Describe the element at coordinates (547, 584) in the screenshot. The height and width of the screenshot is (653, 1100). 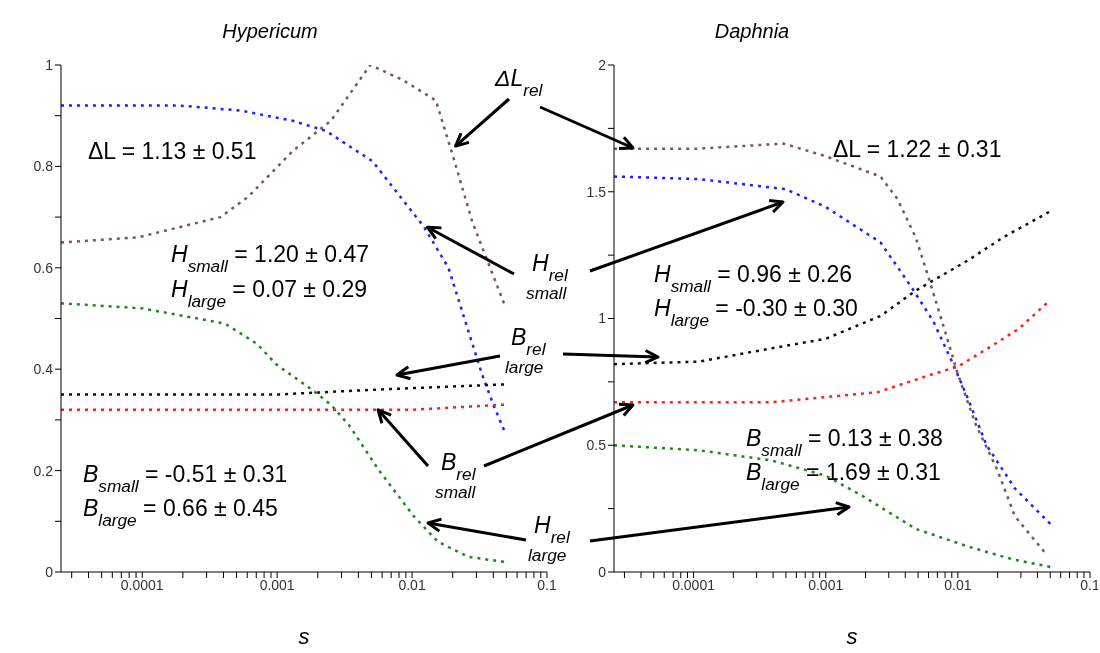
I see `x-tick-label: 0.1` at that location.